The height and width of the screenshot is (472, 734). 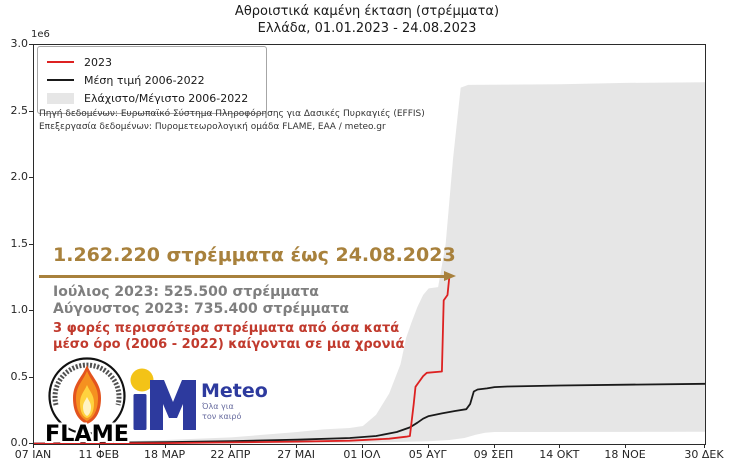 I want to click on y-tick-label: 2.5, so click(x=19, y=110).